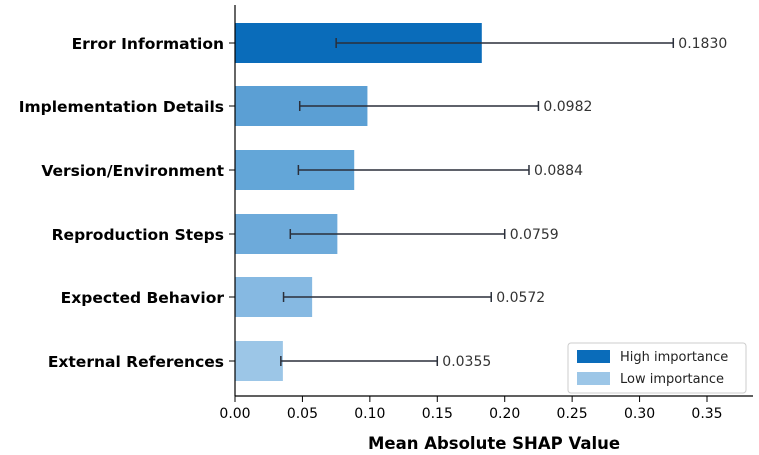 This screenshot has width=759, height=455. I want to click on legend-swatch-high, so click(593, 356).